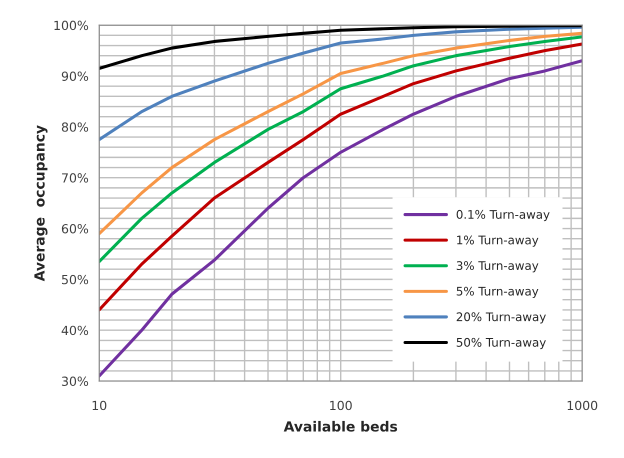  What do you see at coordinates (497, 266) in the screenshot?
I see `legend-label: 3% Turn-away` at bounding box center [497, 266].